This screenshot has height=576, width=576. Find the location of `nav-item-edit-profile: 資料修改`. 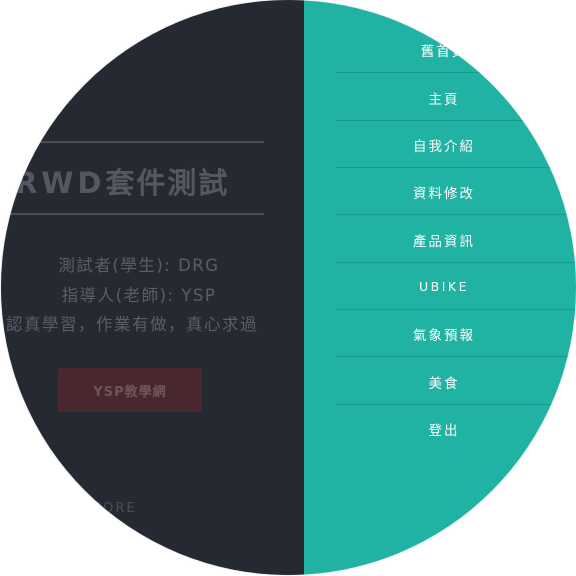

nav-item-edit-profile: 資料修改 is located at coordinates (456, 191).